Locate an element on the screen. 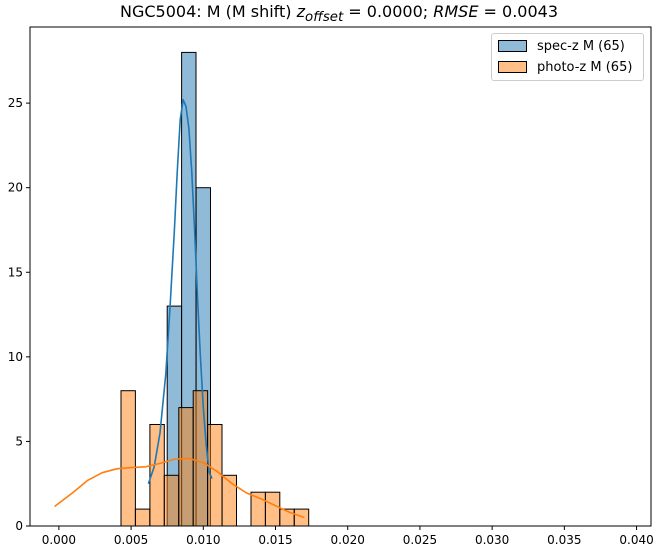  x-tick-label: 0.015 is located at coordinates (275, 540).